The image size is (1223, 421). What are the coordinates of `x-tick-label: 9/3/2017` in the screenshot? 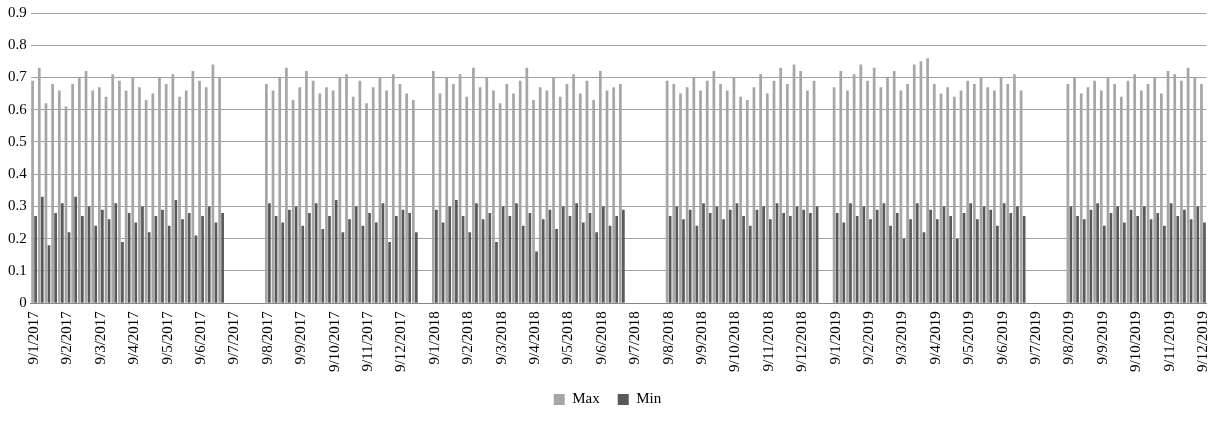 It's located at (99, 337).